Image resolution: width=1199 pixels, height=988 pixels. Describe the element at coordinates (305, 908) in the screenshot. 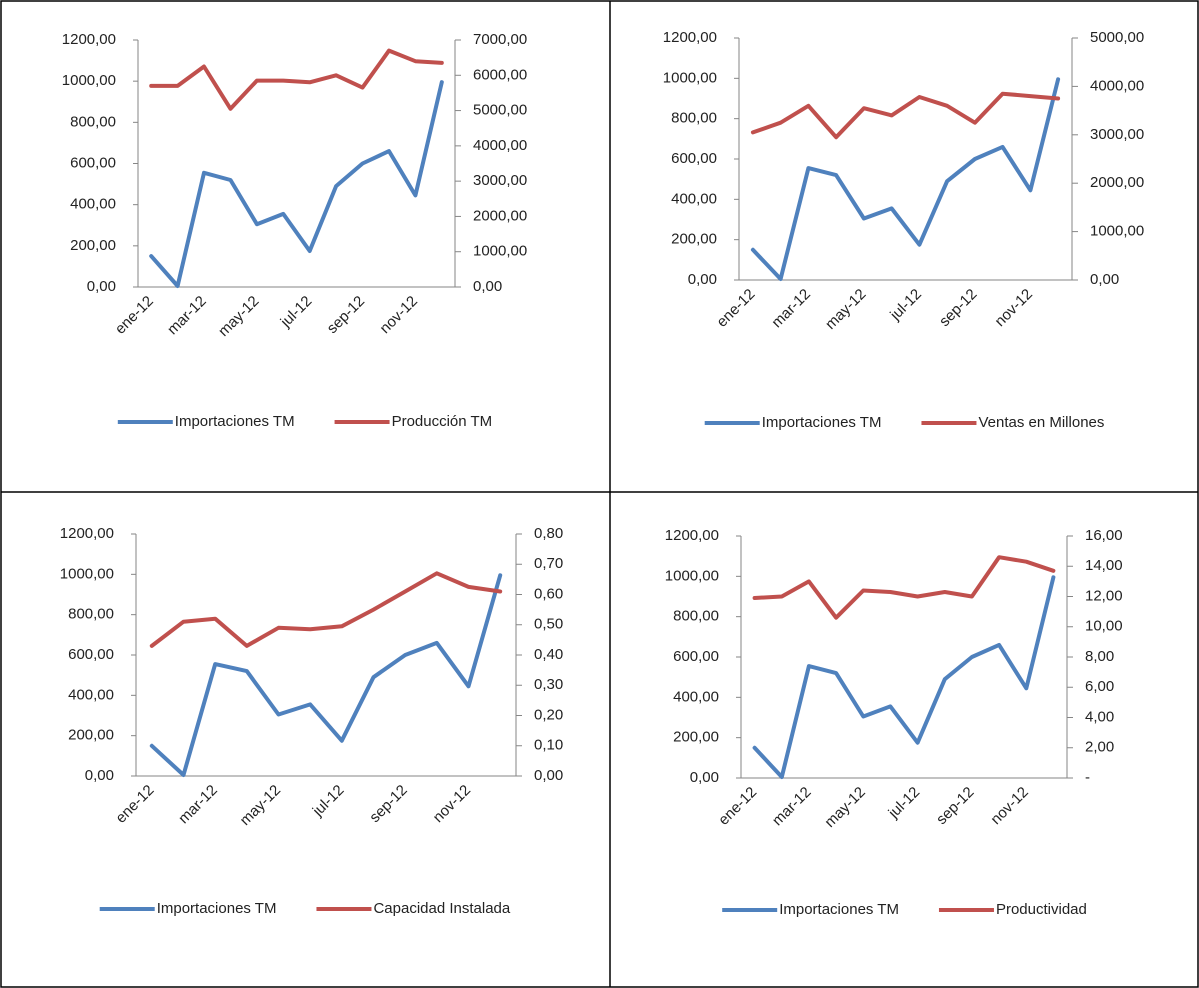

I see `legend: Importaciones TM Capacidad Instalada` at that location.